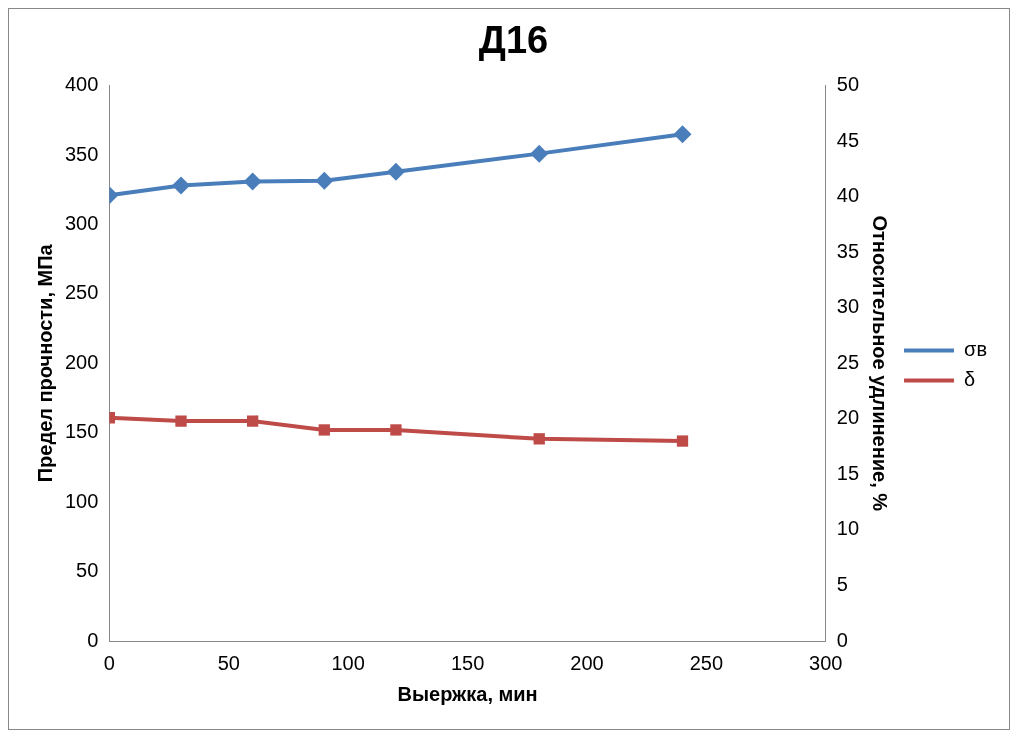 This screenshot has width=1017, height=736. Describe the element at coordinates (848, 195) in the screenshot. I see `y2-tick-label: 40` at that location.